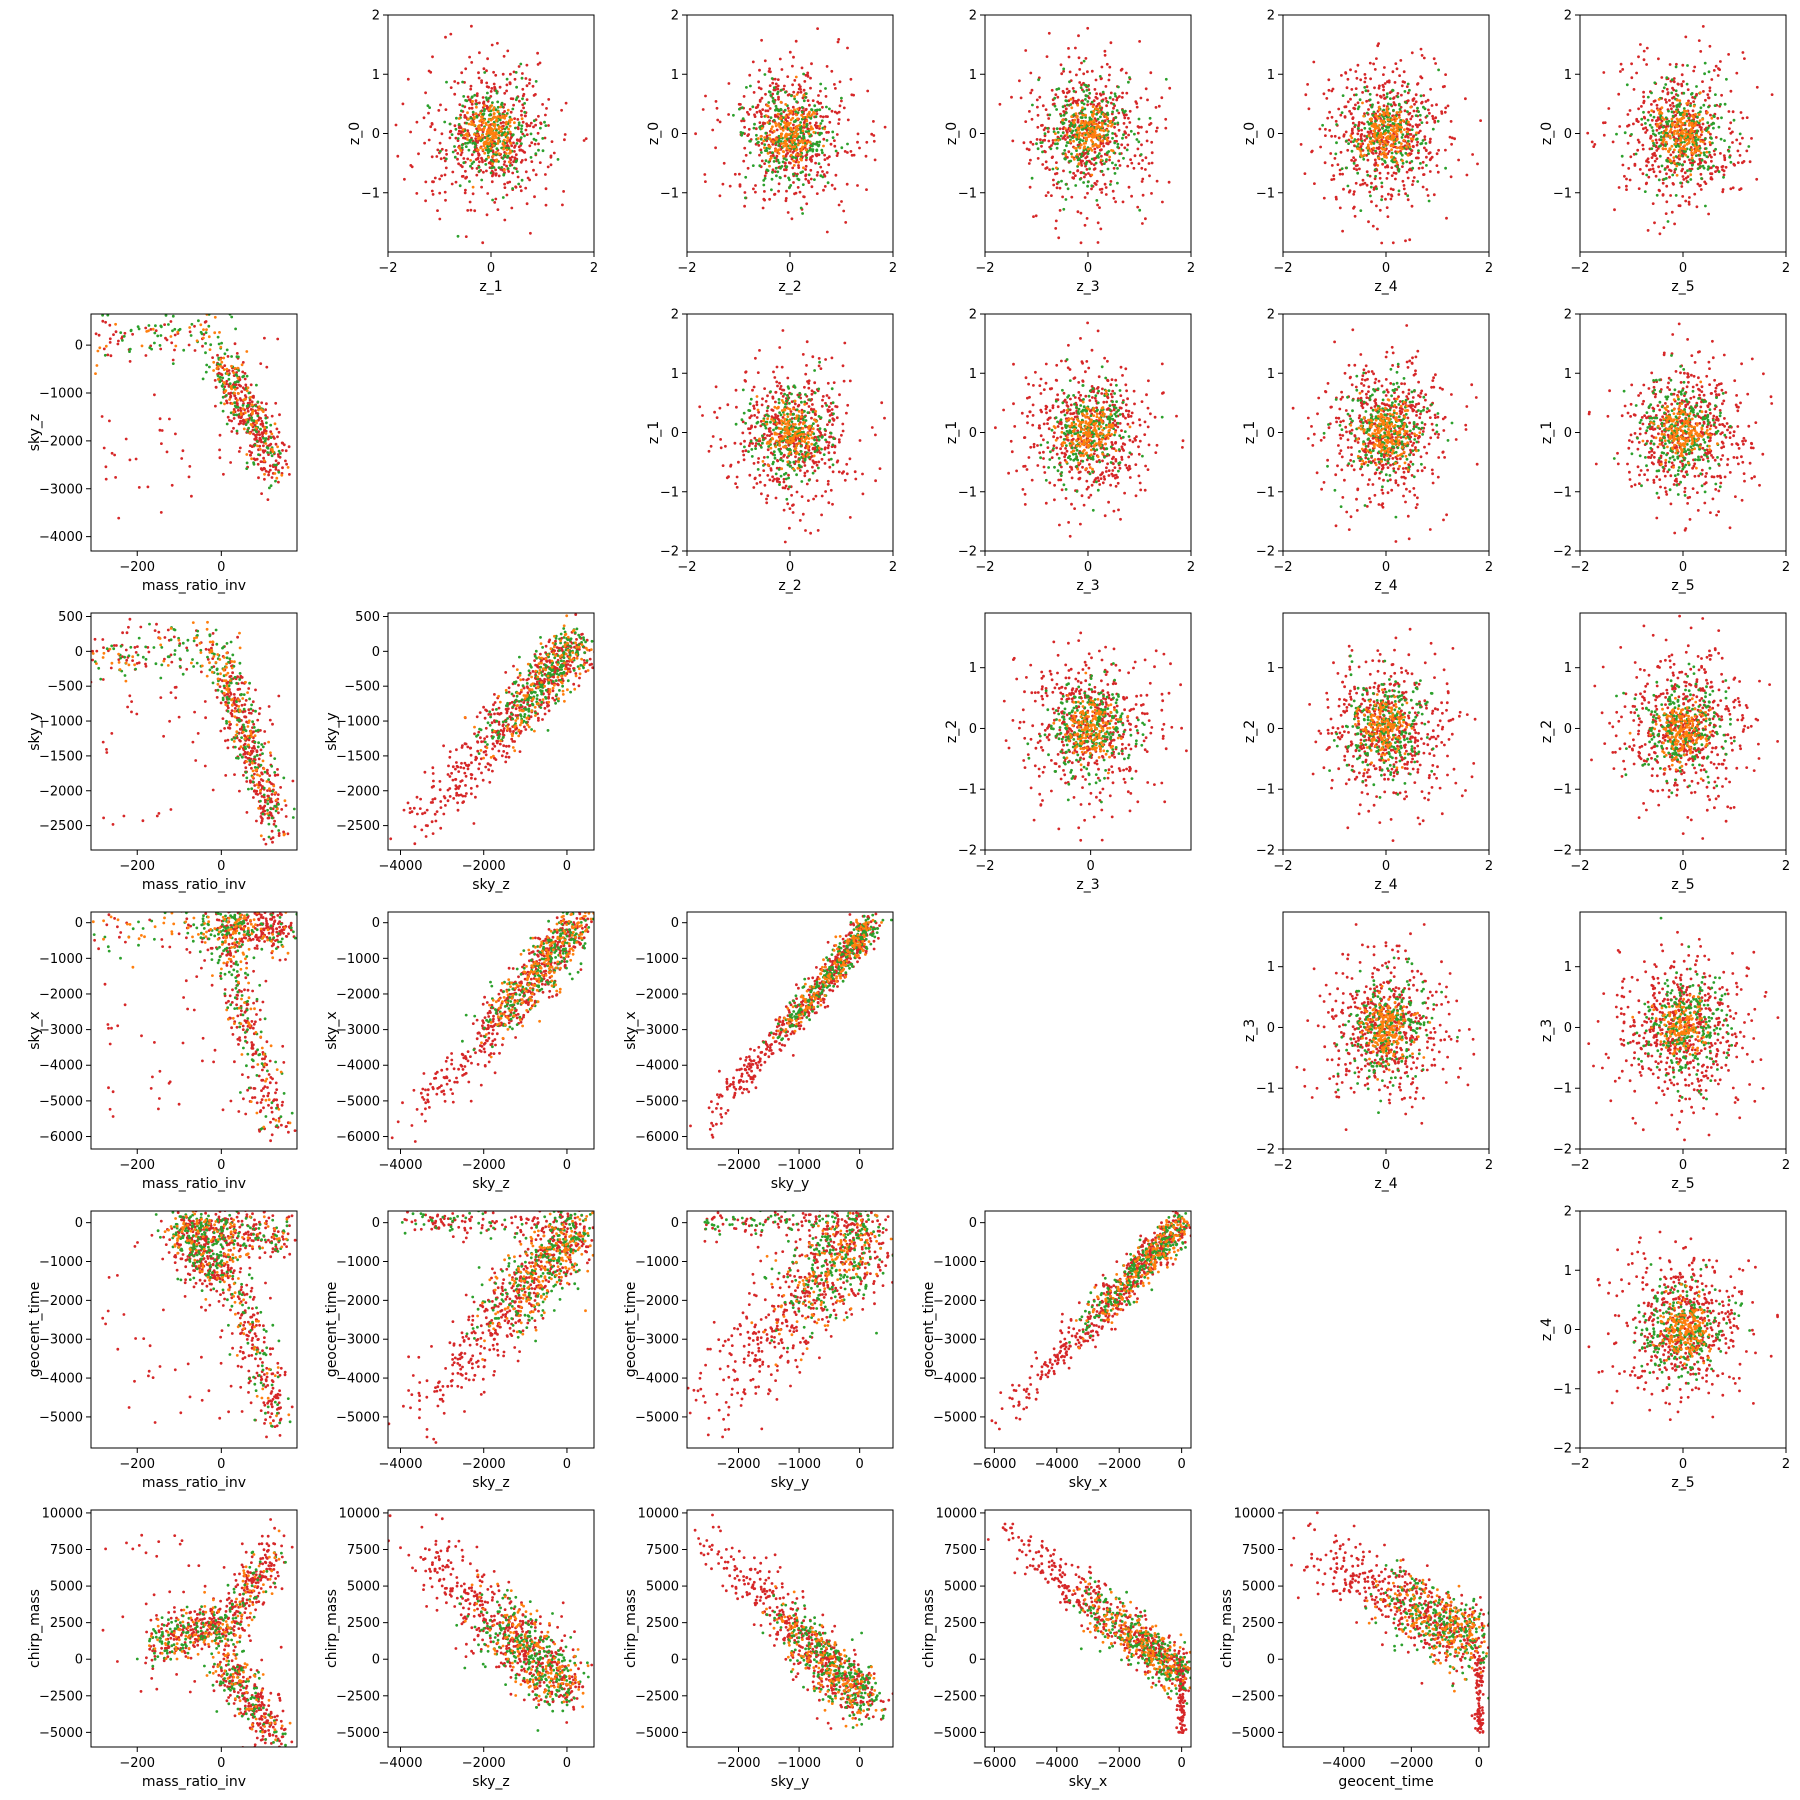 The height and width of the screenshot is (1800, 1800). I want to click on y-tick-label: 0, so click(973, 134).